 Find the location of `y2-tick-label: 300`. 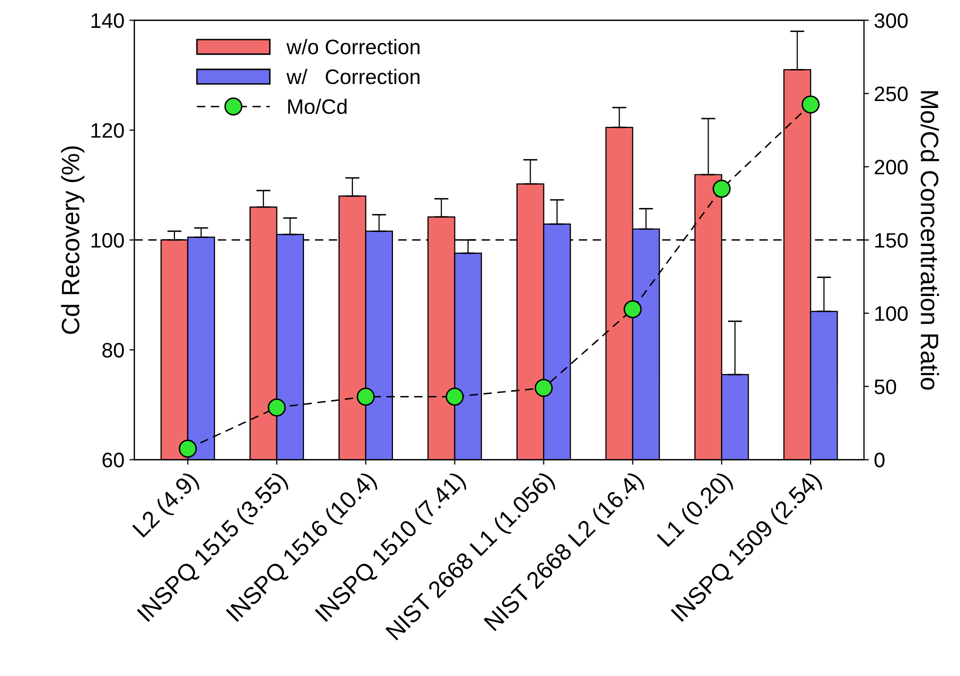

y2-tick-label: 300 is located at coordinates (891, 20).